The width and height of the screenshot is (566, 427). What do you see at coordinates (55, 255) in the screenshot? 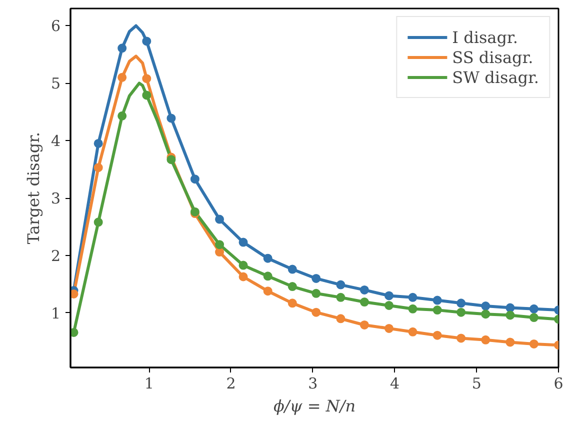
I see `y-tick-label: 2` at bounding box center [55, 255].